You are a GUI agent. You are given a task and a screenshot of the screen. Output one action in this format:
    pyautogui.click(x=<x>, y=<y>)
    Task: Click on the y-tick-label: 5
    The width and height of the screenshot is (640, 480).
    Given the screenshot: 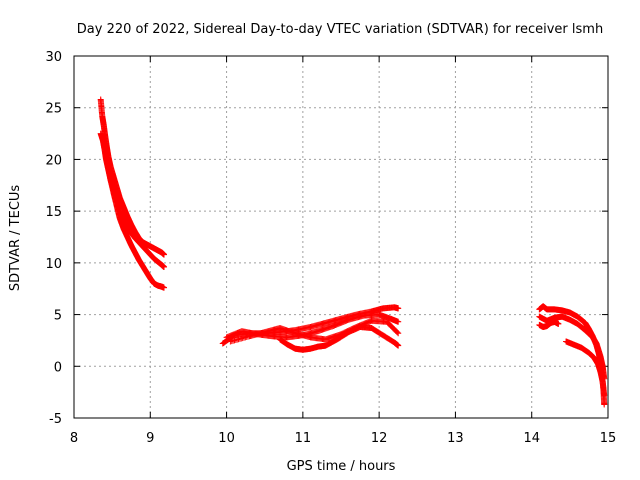 What is the action you would take?
    pyautogui.click(x=58, y=316)
    